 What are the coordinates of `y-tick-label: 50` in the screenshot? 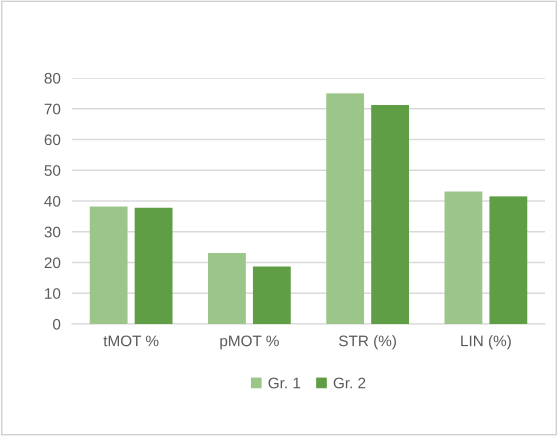 It's located at (52, 170).